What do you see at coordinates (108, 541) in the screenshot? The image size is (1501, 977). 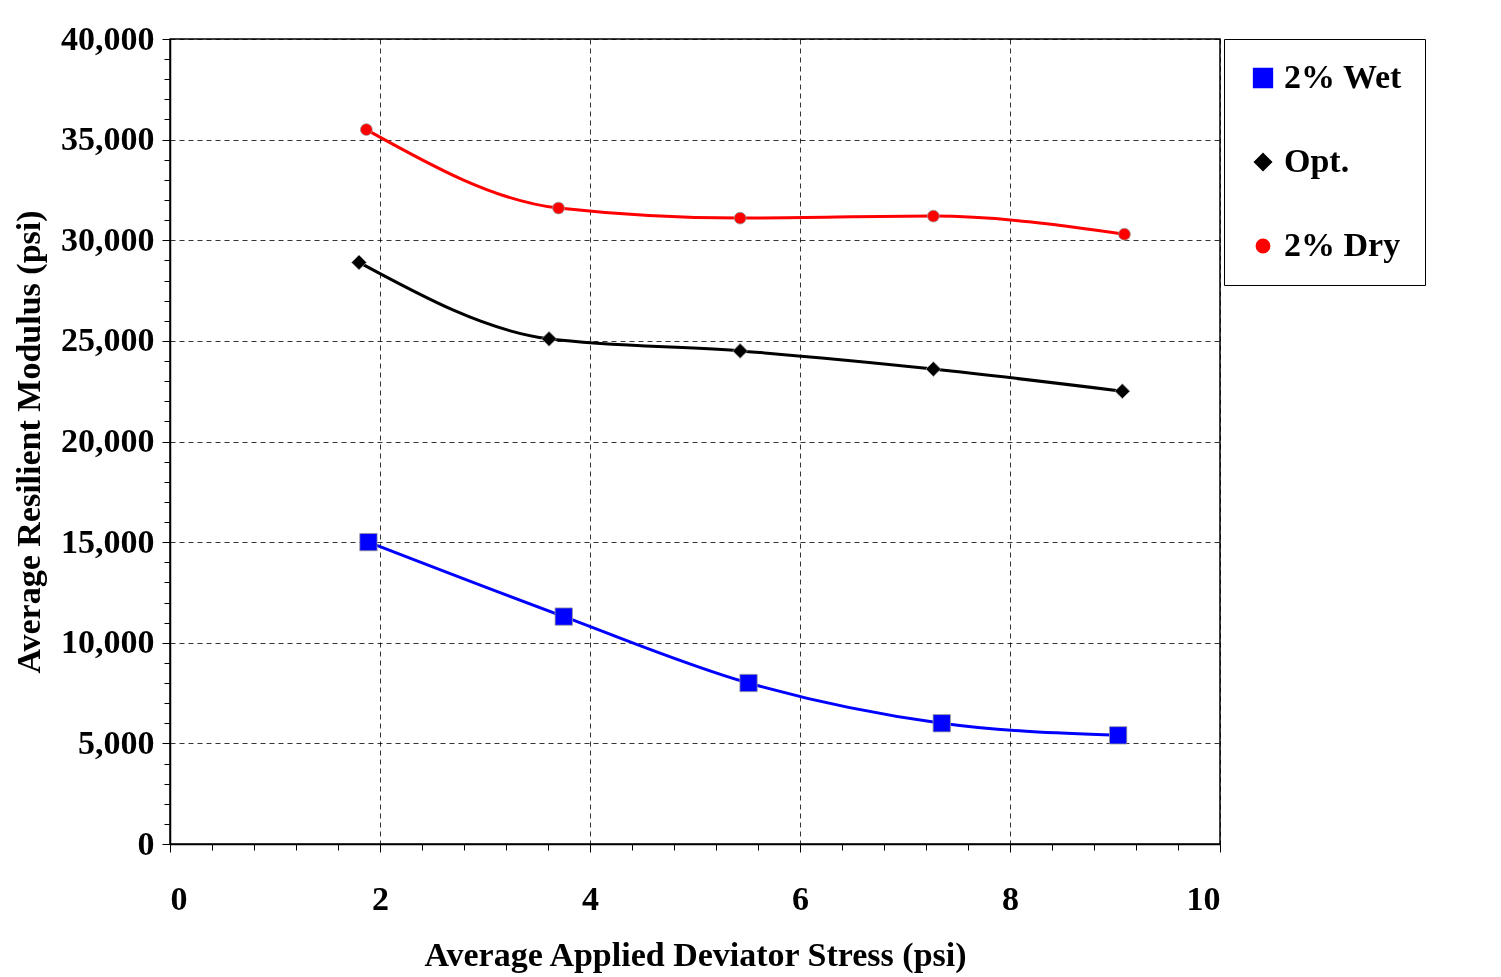 I see `y-tick-label: 15,000` at bounding box center [108, 541].